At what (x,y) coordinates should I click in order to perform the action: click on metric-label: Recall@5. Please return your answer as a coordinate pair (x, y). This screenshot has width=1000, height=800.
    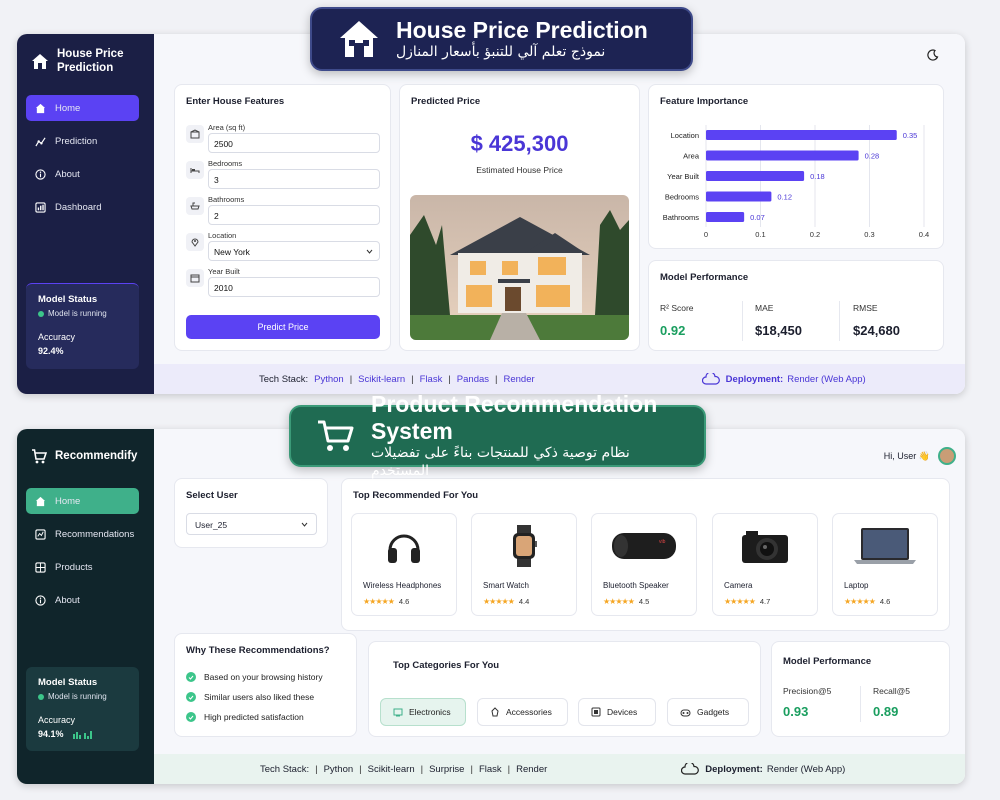
    Looking at the image, I should click on (891, 691).